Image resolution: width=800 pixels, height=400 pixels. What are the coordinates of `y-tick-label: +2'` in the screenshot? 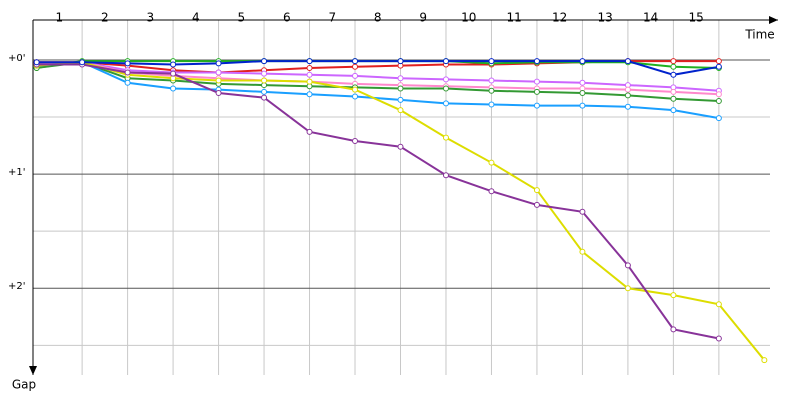 It's located at (17, 286).